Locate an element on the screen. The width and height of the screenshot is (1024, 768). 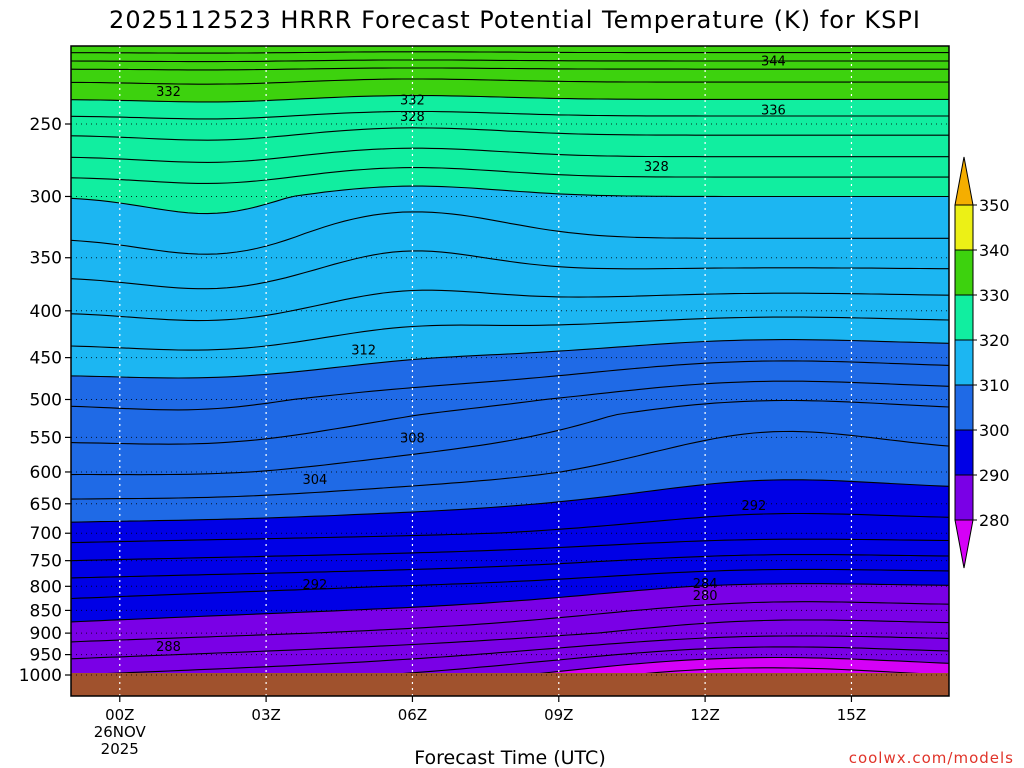
y-tick-label-900: 900 is located at coordinates (46, 634).